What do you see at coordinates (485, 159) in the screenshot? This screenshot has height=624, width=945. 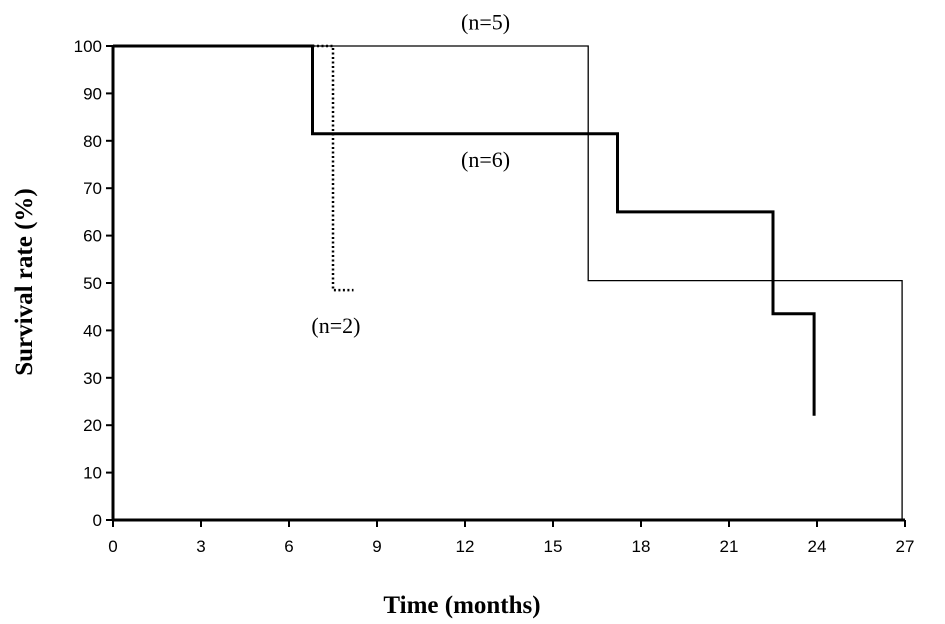 I see `series-label-1: (n=6)` at bounding box center [485, 159].